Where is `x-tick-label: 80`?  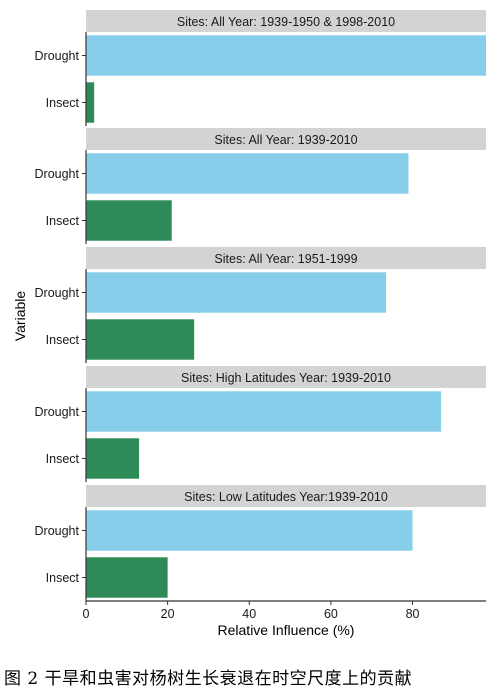 x-tick-label: 80 is located at coordinates (413, 614).